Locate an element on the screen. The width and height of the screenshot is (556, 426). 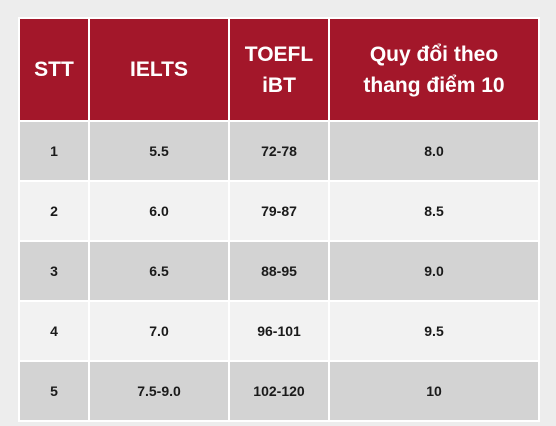
cell-score10: 8.5 is located at coordinates (434, 211).